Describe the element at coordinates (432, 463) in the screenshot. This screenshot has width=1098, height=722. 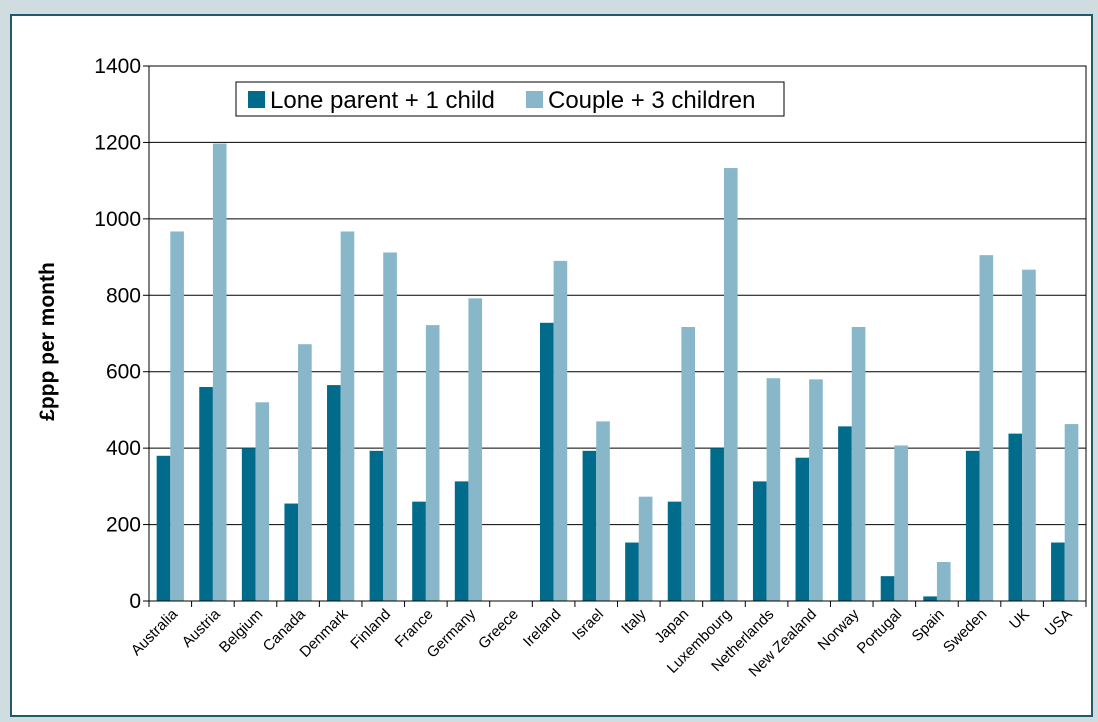
I see `bar-couple-france` at that location.